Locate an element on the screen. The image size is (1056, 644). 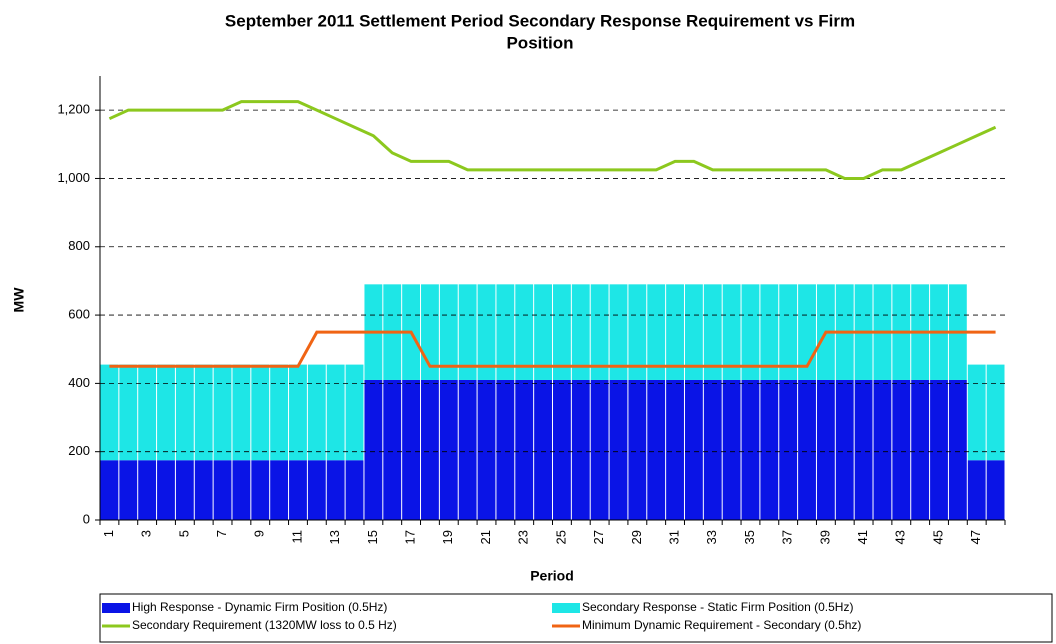
y-tick-label: 1,000 is located at coordinates (73, 177).